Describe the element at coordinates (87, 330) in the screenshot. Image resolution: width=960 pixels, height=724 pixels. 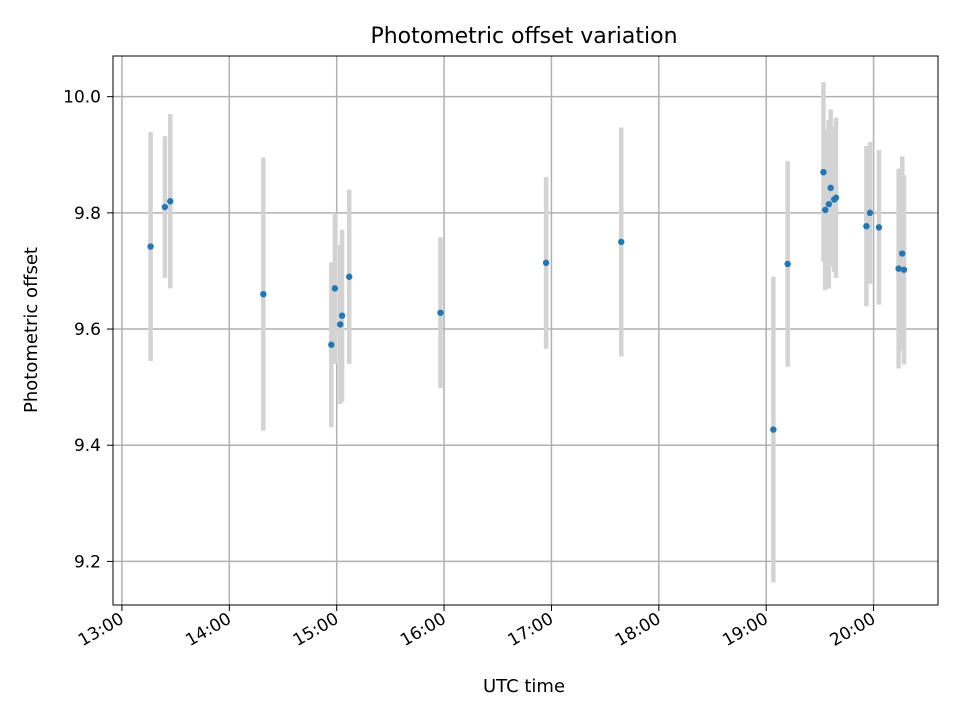
I see `y-tick-label: 9.6` at that location.